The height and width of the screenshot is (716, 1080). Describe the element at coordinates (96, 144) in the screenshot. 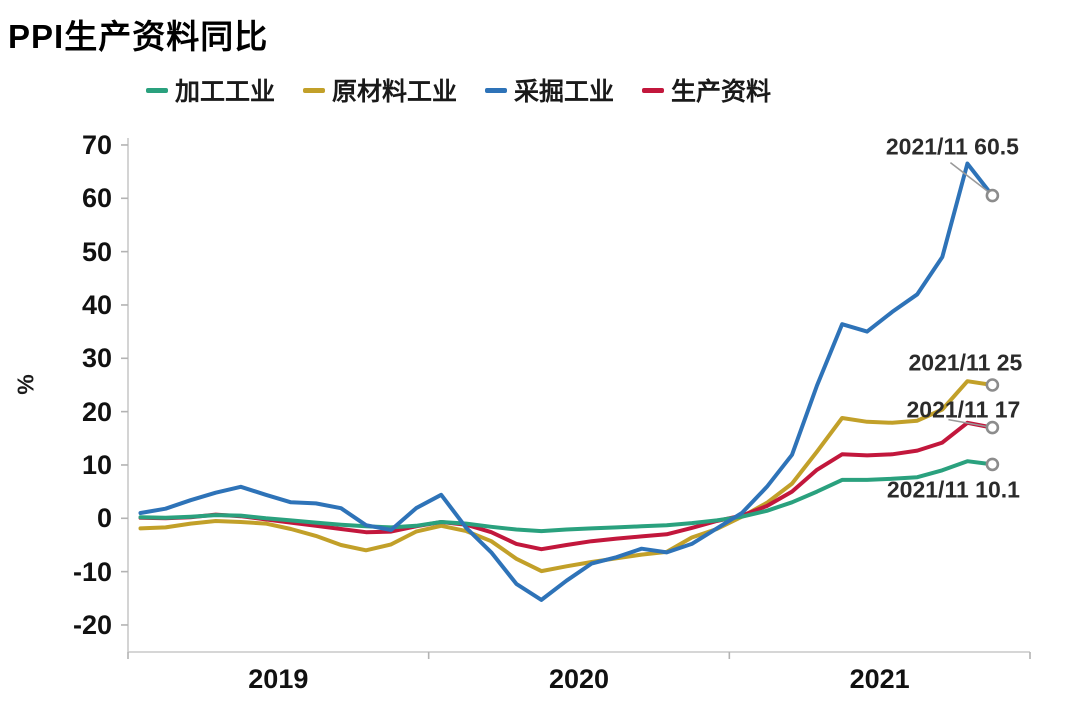

I see `y-tick-label: 70` at that location.